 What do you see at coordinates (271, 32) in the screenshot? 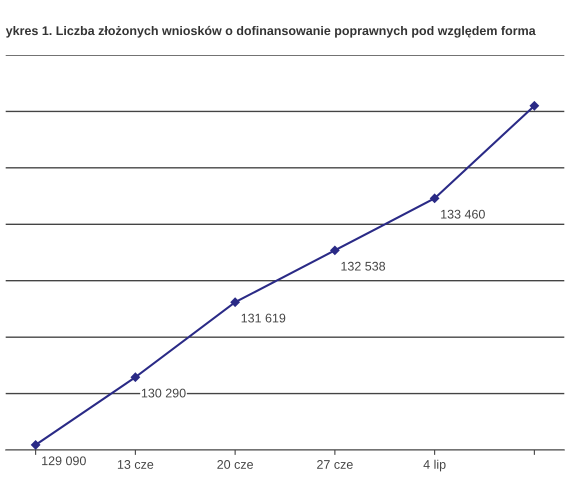
I see `chart-title: ykres 1. Liczba złożonych wniosków o dofinansowanie poprawnych pod względem forma` at bounding box center [271, 32].